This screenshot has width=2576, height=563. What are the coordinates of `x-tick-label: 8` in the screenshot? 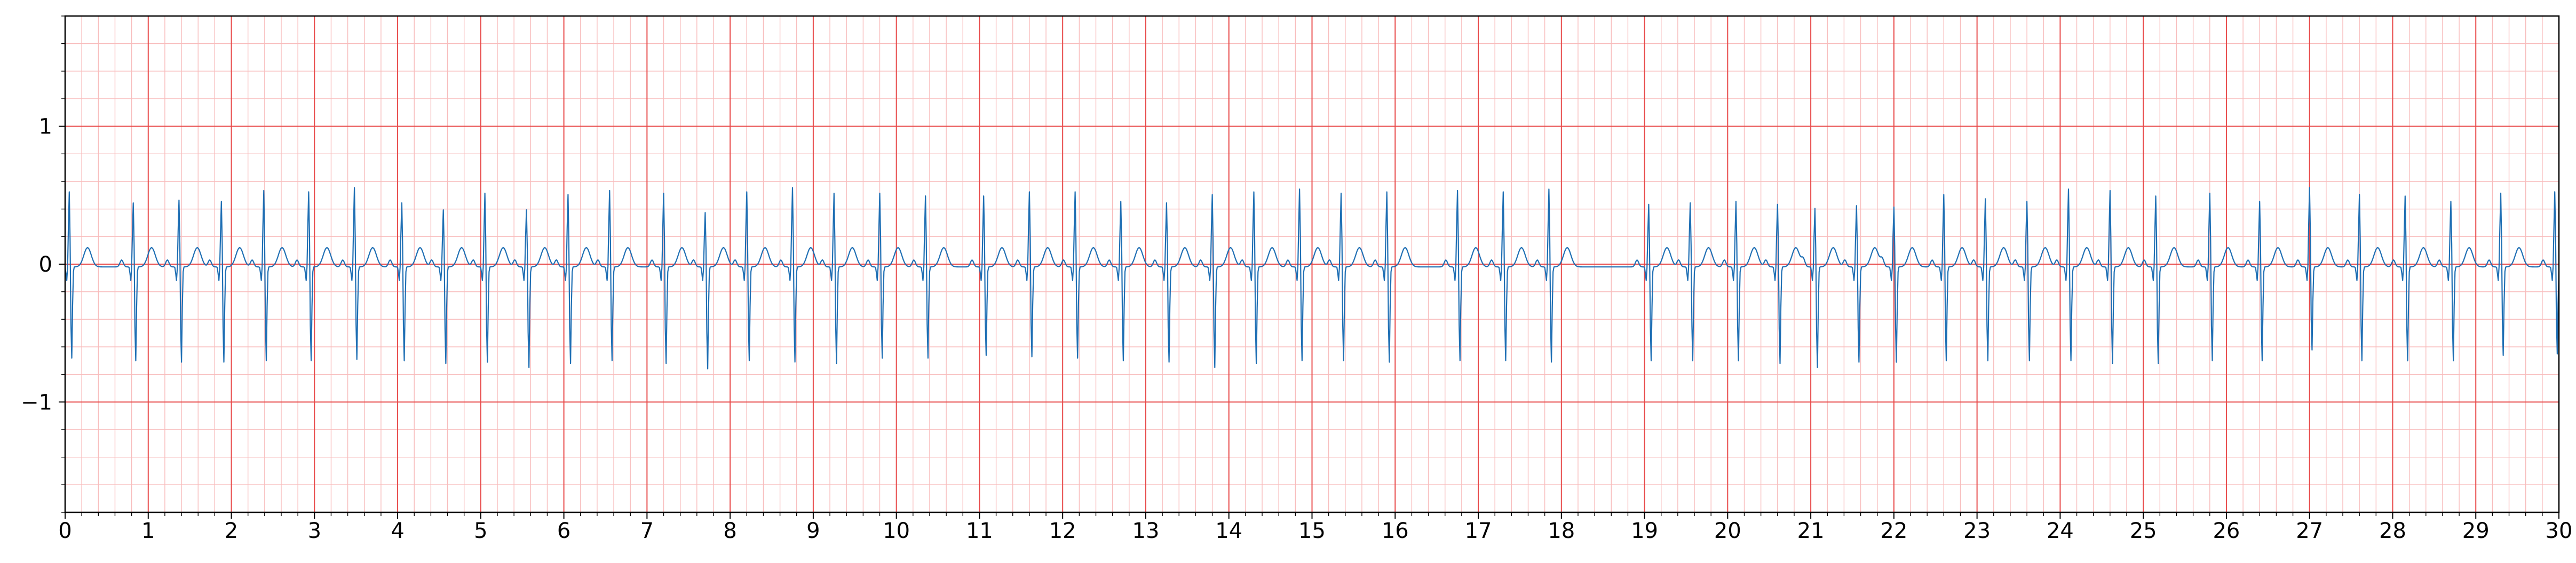 It's located at (729, 531).